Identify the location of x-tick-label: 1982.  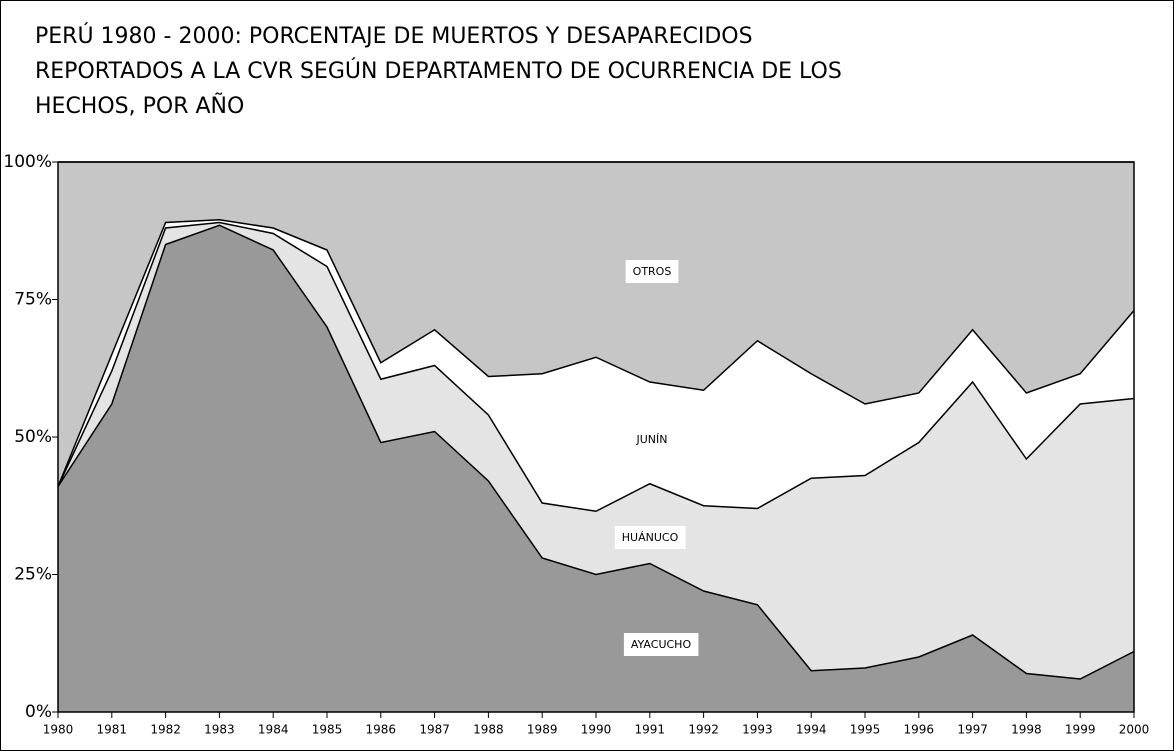
(165, 730).